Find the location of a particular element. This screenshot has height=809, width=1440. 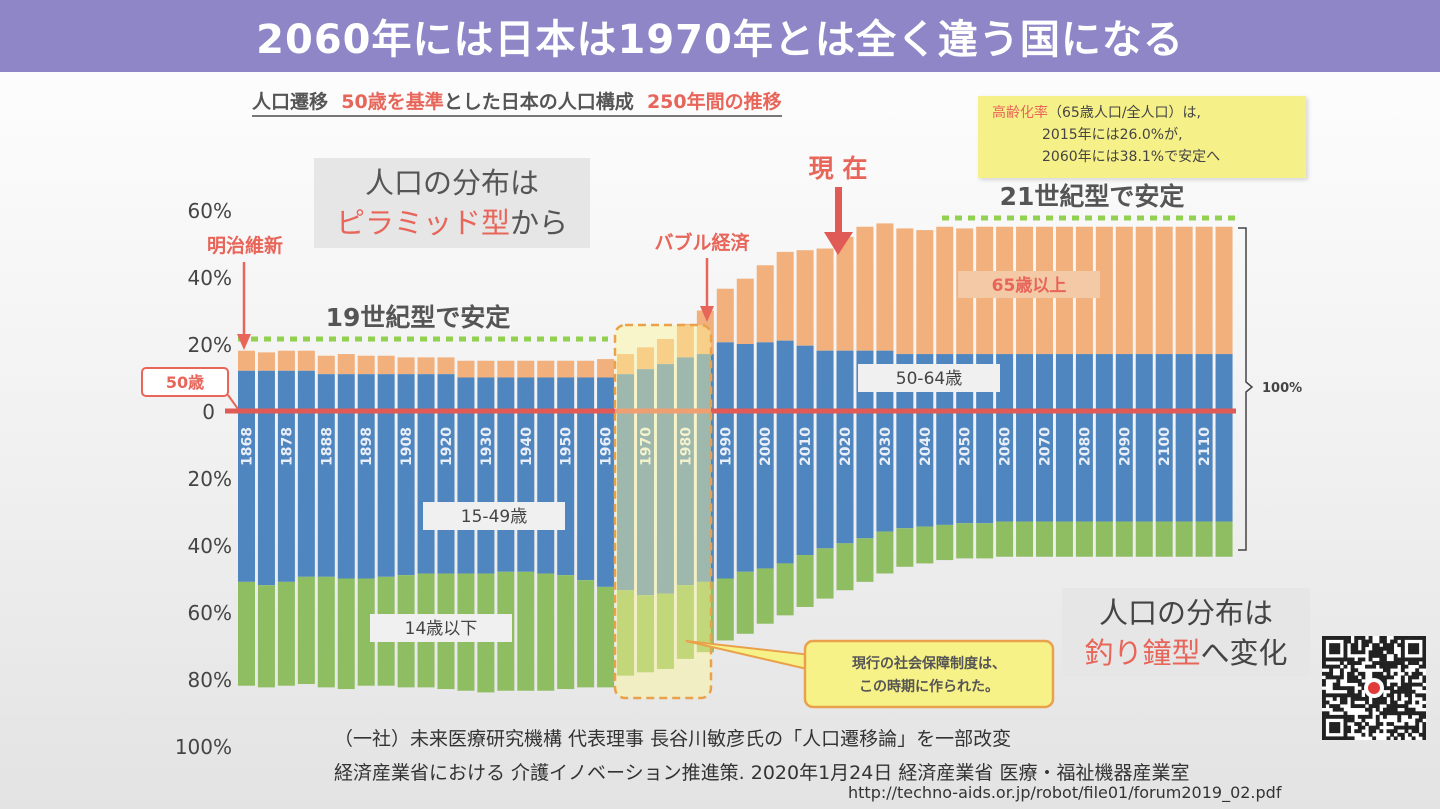

qr-code is located at coordinates (1374, 688).